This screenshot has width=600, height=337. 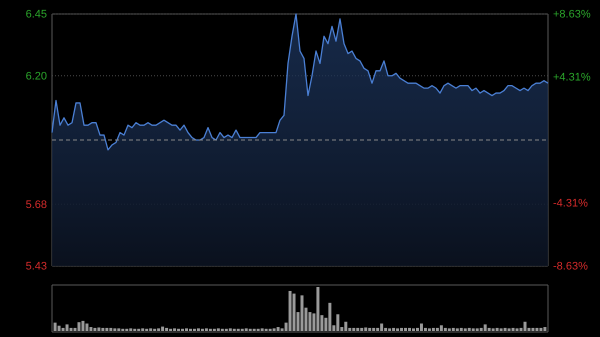 I want to click on y-tick-label: 6.20, so click(x=36, y=76).